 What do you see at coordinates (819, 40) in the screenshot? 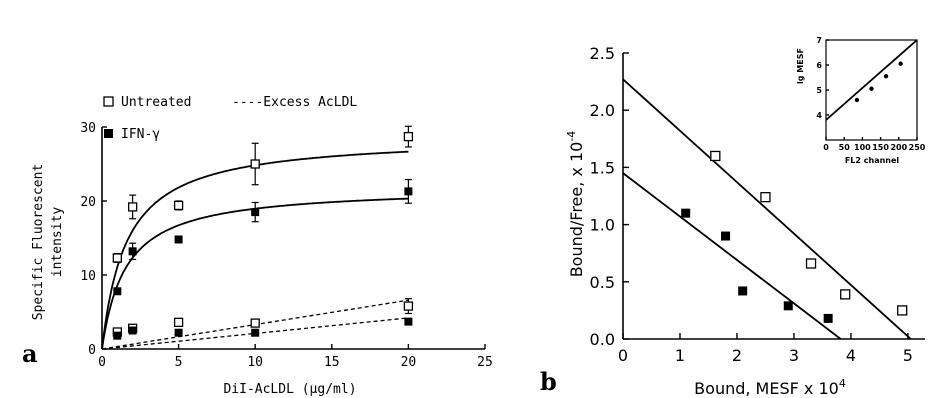
I see `inset-y-tick-label: 7` at bounding box center [819, 40].